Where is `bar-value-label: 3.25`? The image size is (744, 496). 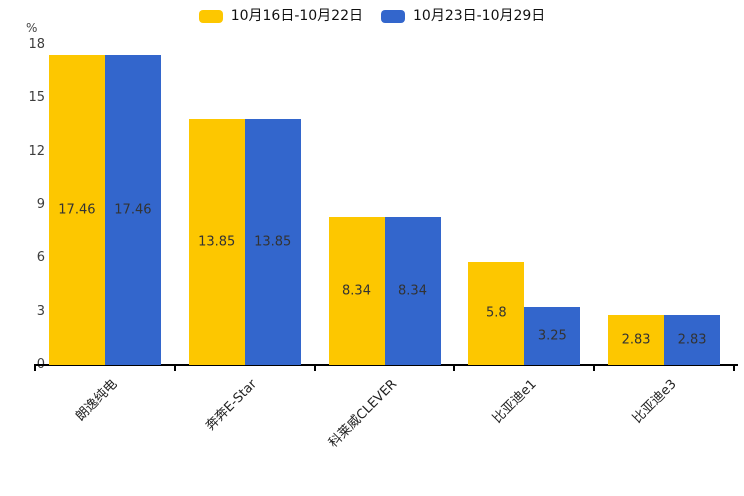
bar-value-label: 3.25 is located at coordinates (552, 336).